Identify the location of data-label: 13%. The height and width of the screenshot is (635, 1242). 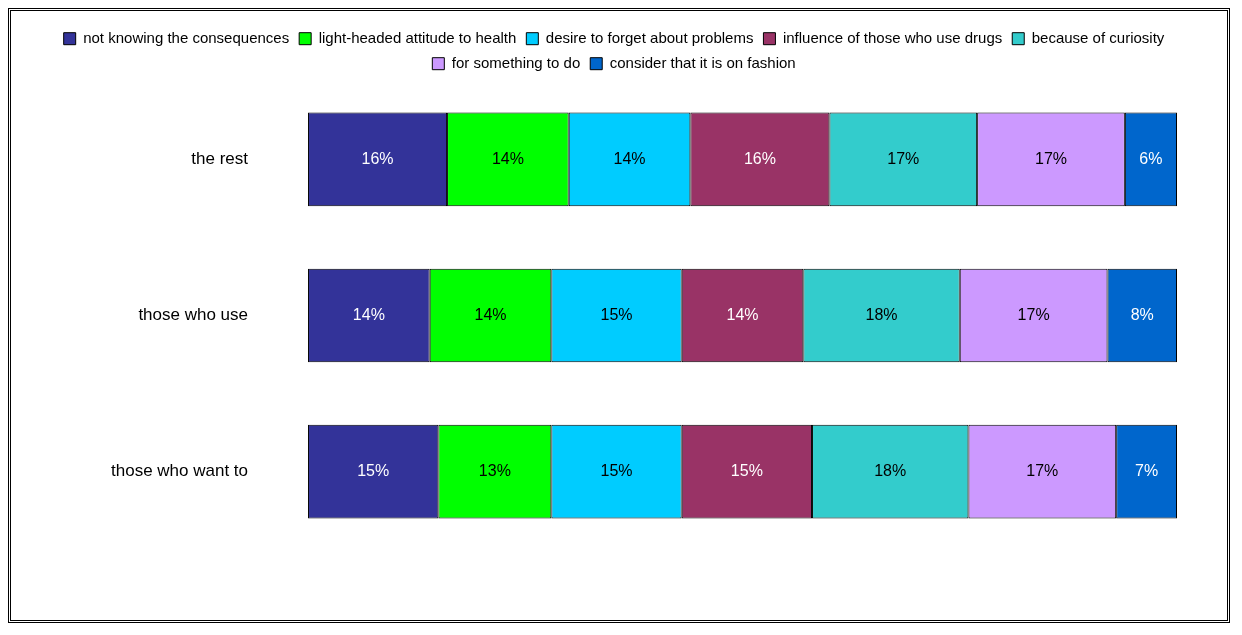
(494, 471).